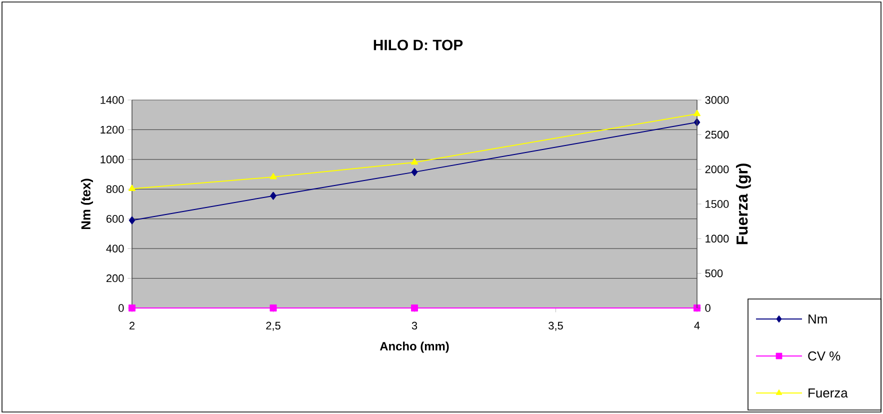 The width and height of the screenshot is (883, 414). What do you see at coordinates (418, 45) in the screenshot?
I see `chart-title: HILO D: TOP` at bounding box center [418, 45].